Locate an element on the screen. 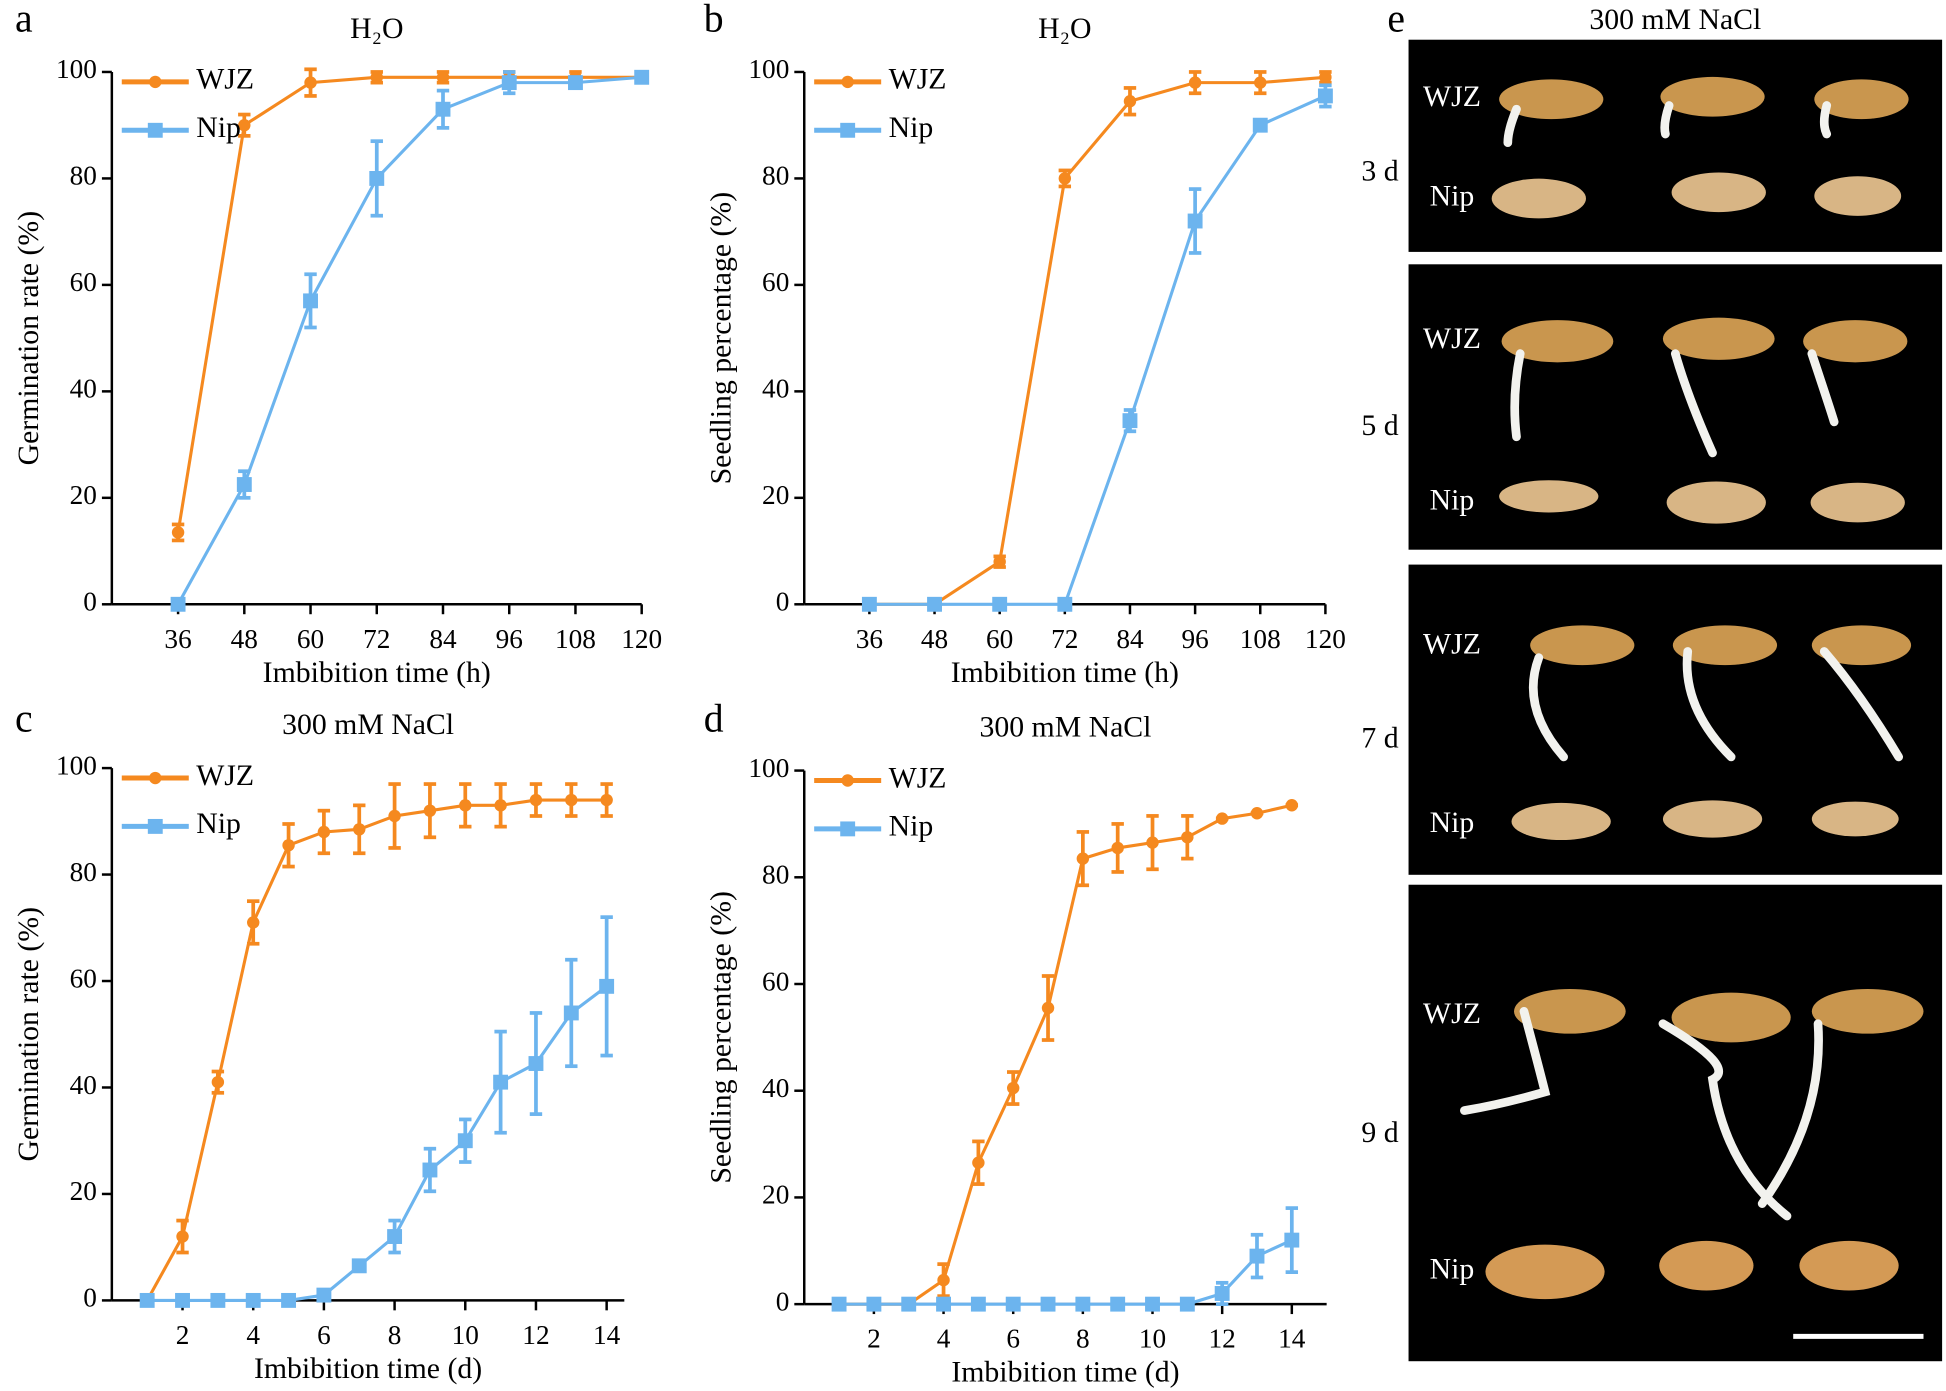 The image size is (1946, 1391). y-tick-label: 80 is located at coordinates (83, 176).